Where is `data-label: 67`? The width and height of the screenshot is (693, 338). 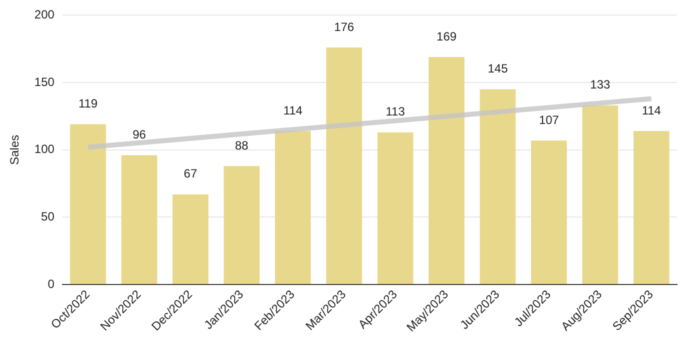 data-label: 67 is located at coordinates (191, 173).